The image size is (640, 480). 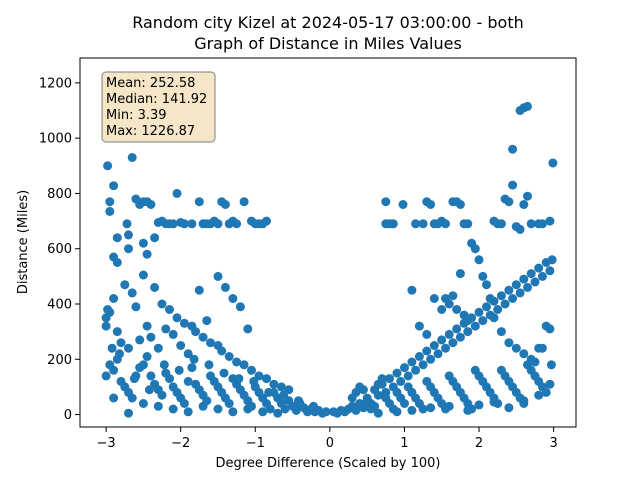 I want to click on x-tick-label: 2, so click(x=479, y=443).